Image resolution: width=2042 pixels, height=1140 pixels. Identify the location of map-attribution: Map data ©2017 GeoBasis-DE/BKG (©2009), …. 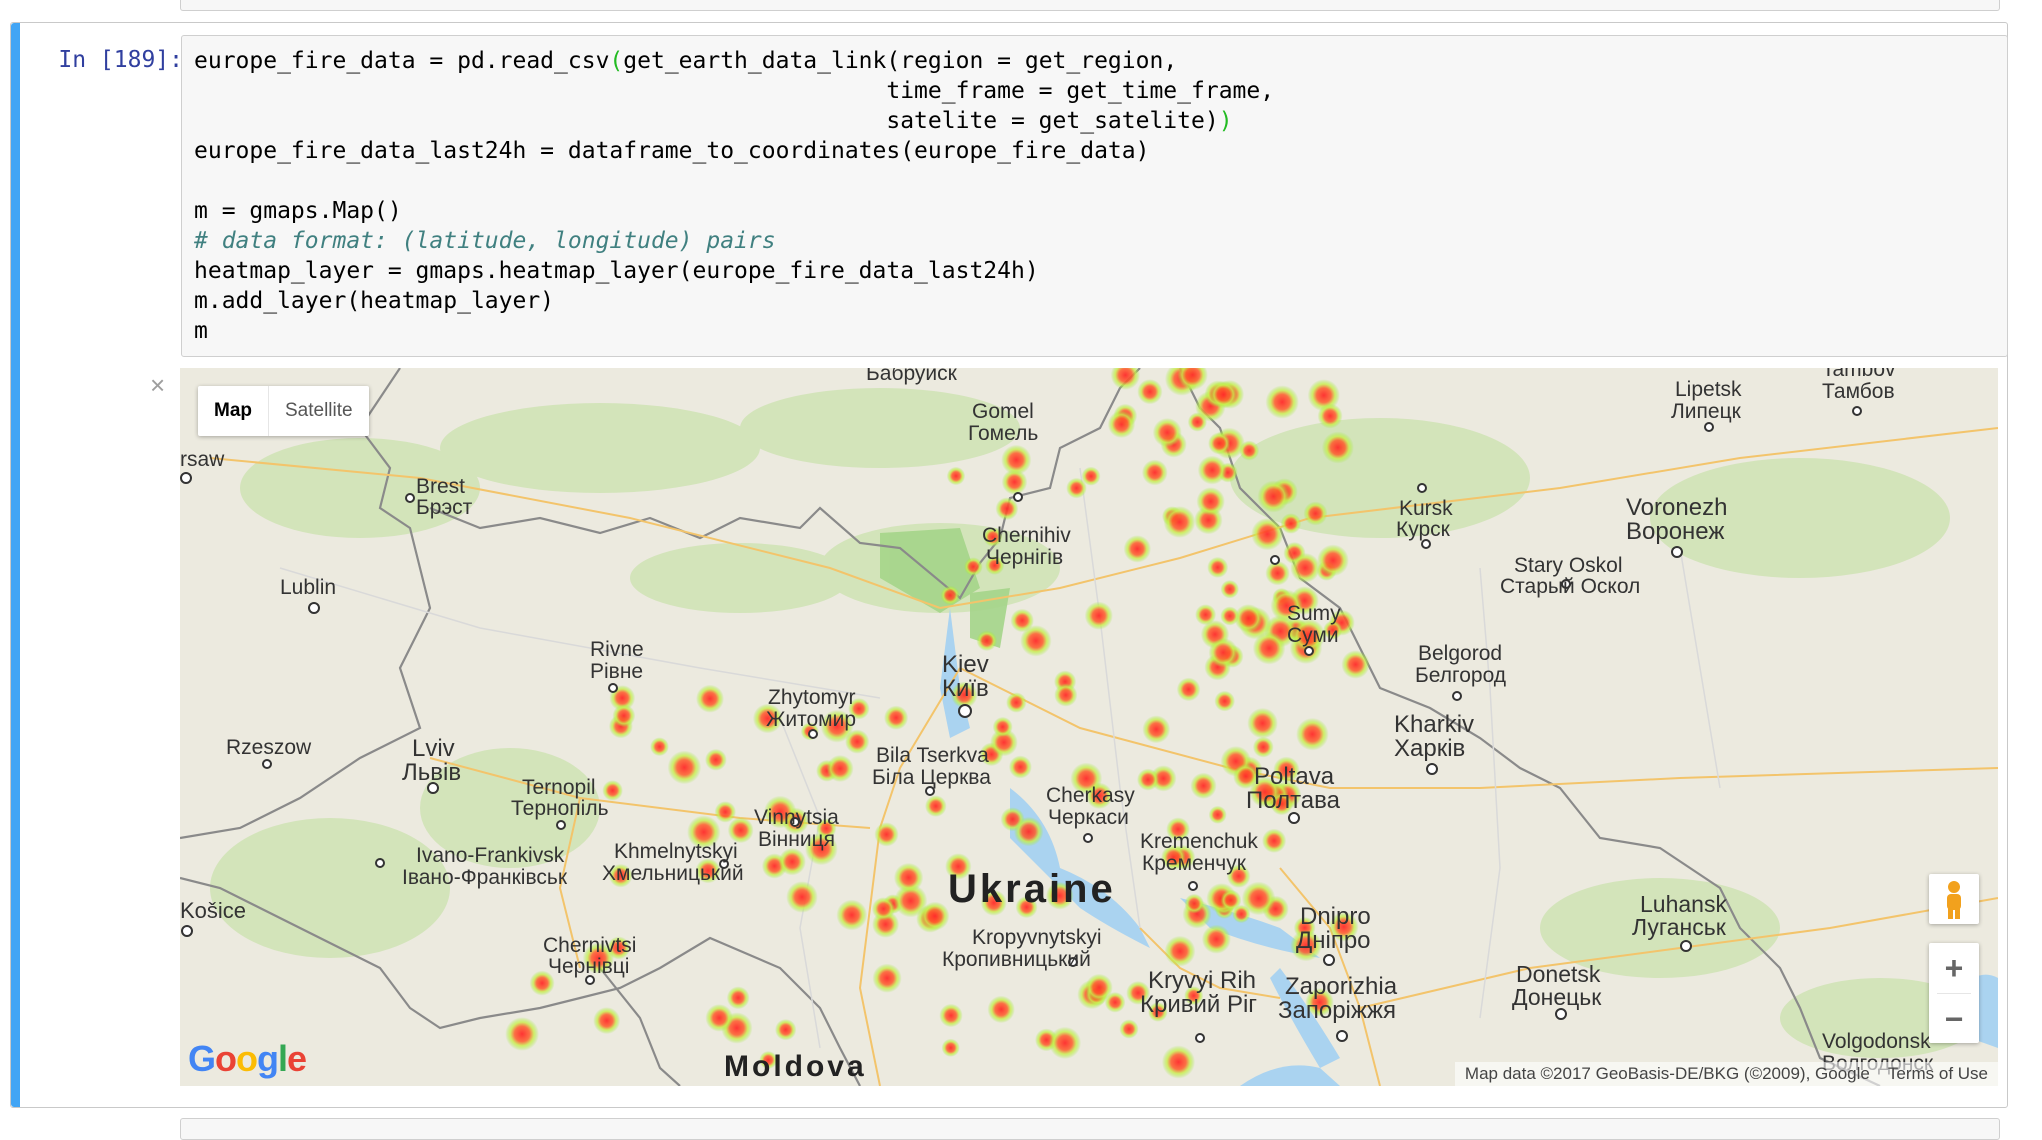
(1726, 1074).